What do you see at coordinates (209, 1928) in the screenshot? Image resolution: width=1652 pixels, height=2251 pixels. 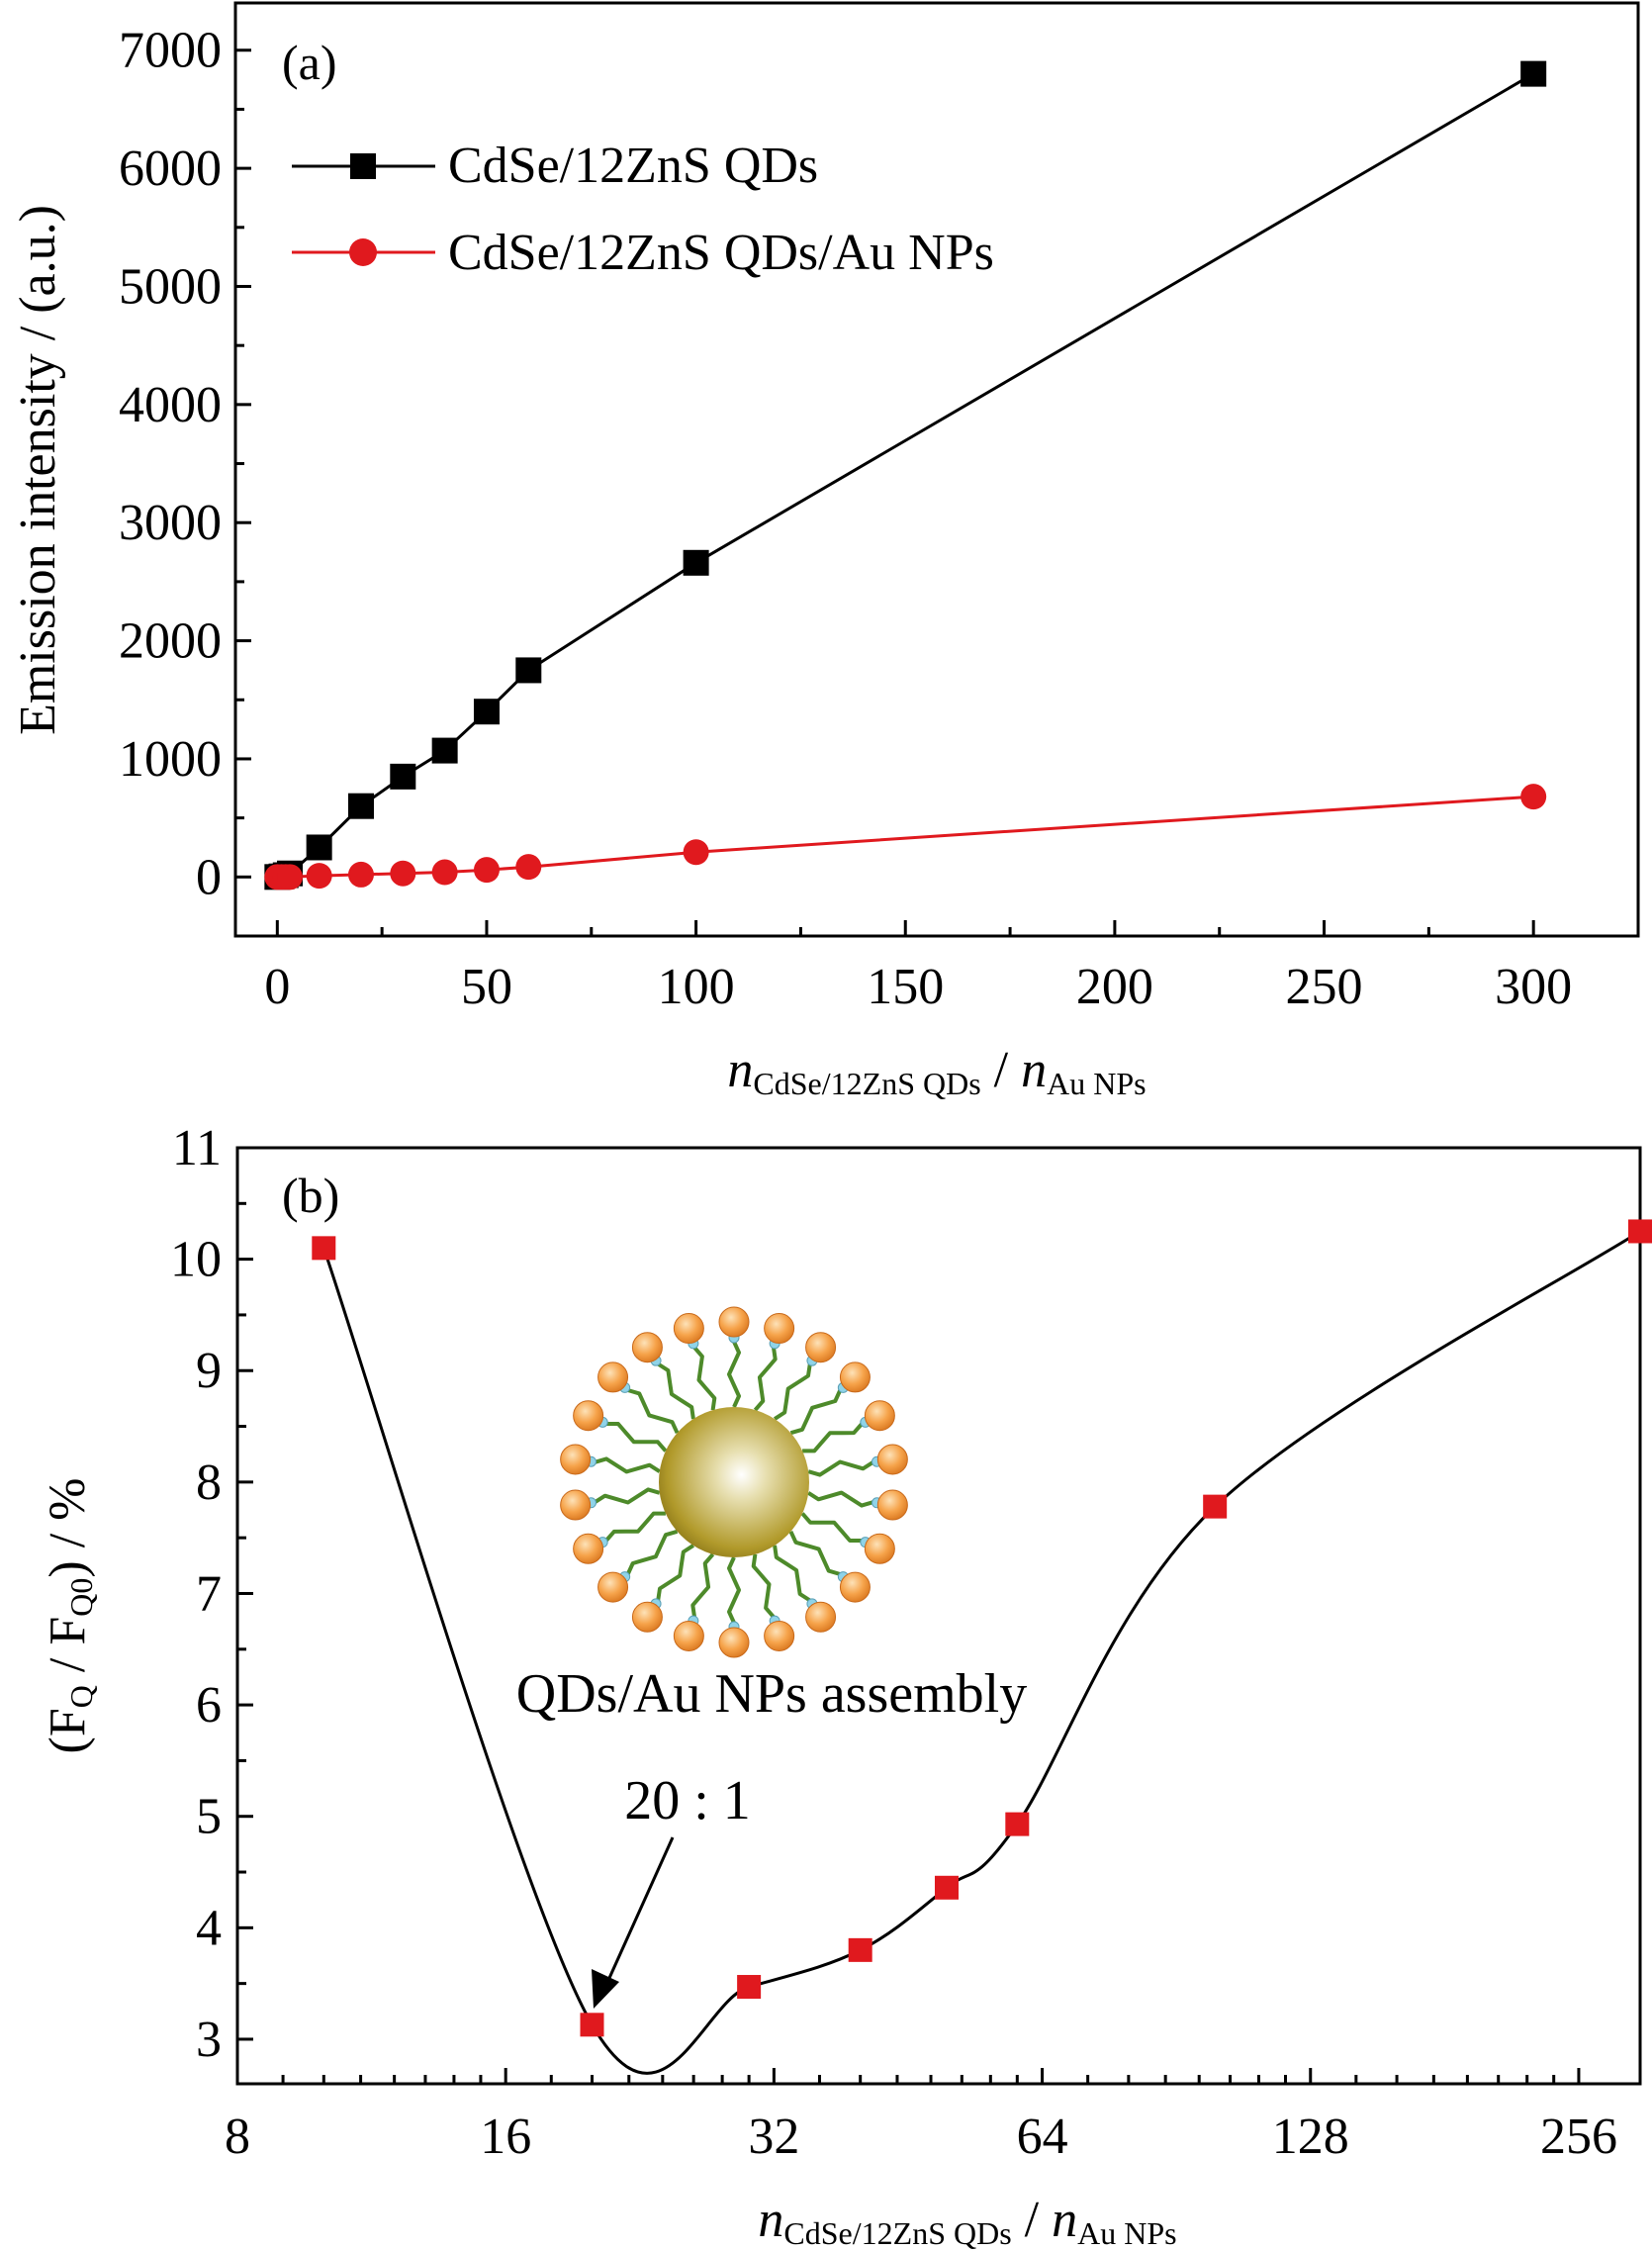 I see `y-tick-label: 4` at bounding box center [209, 1928].